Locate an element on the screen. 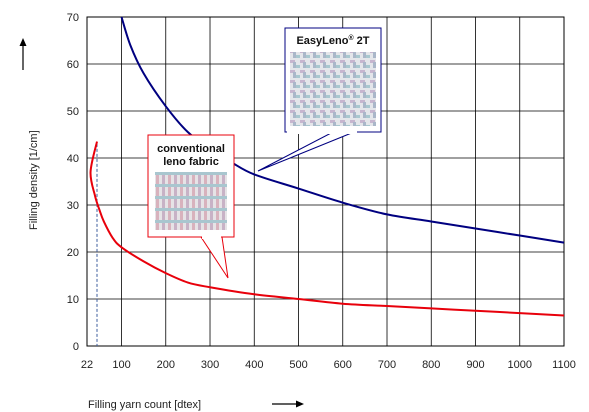 The height and width of the screenshot is (412, 589). y-tick-label: 0 is located at coordinates (76, 347).